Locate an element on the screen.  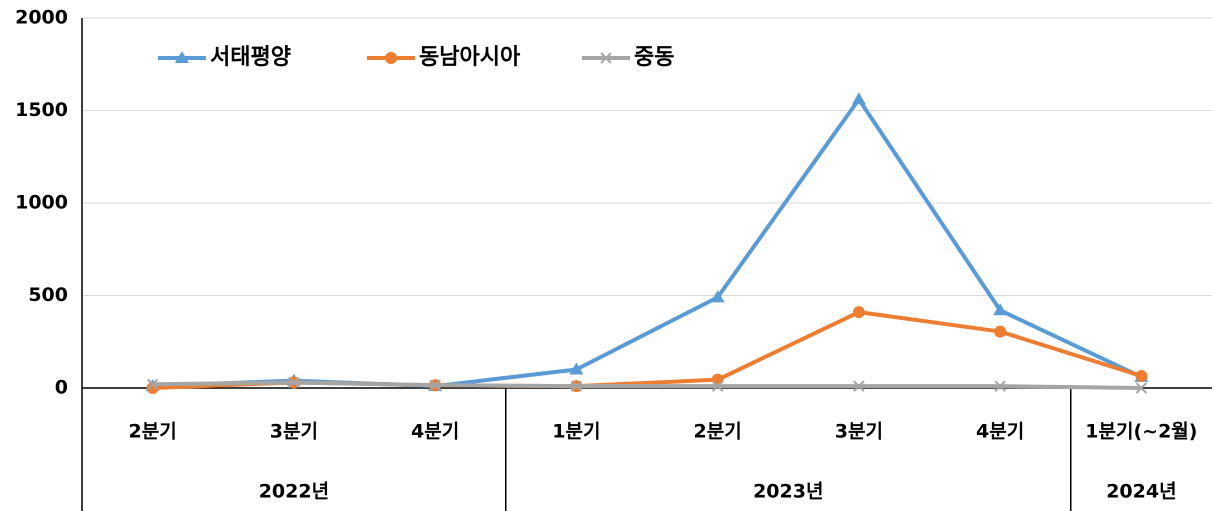
x-tick-label: 1분기(~2월) is located at coordinates (1141, 432).